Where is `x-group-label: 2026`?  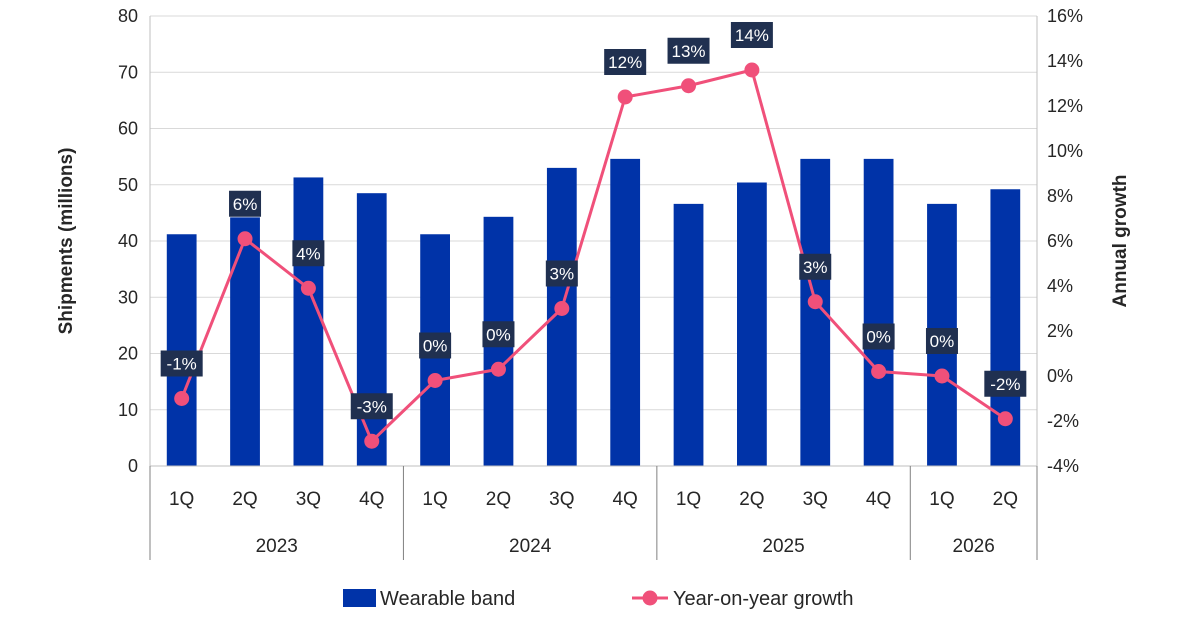 x-group-label: 2026 is located at coordinates (974, 546).